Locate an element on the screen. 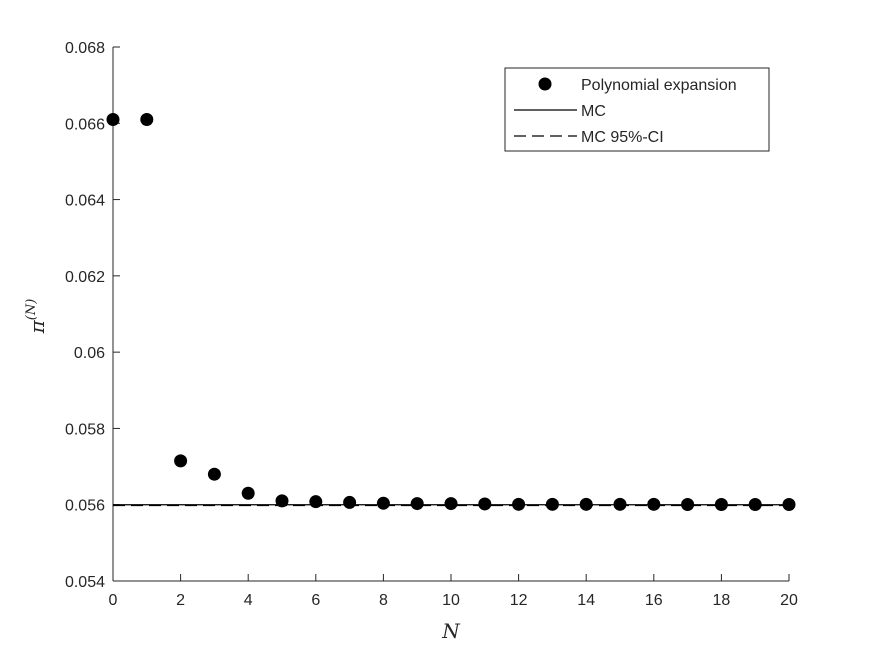  y-axis-label: π(N) is located at coordinates (36, 317).